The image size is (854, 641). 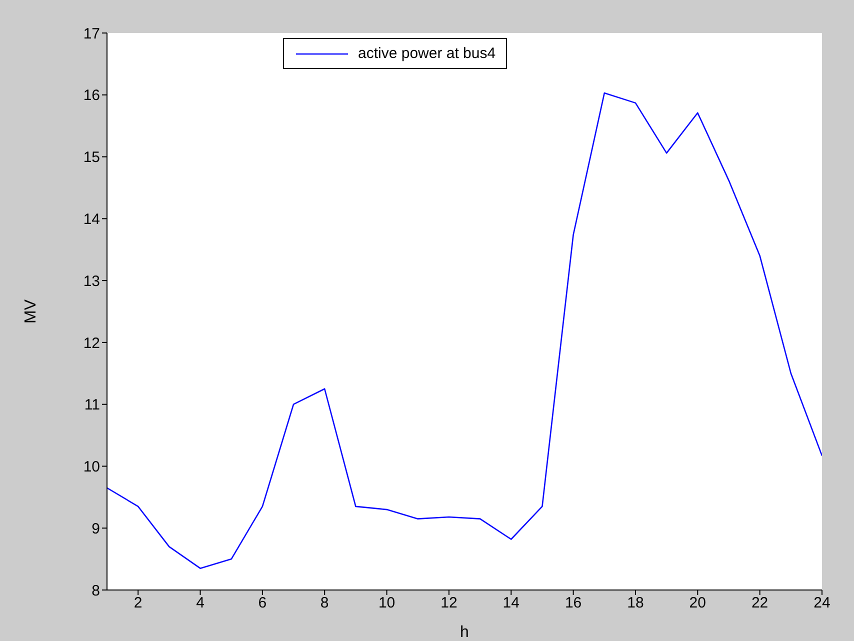 I want to click on x-tick-label: 16, so click(x=573, y=603).